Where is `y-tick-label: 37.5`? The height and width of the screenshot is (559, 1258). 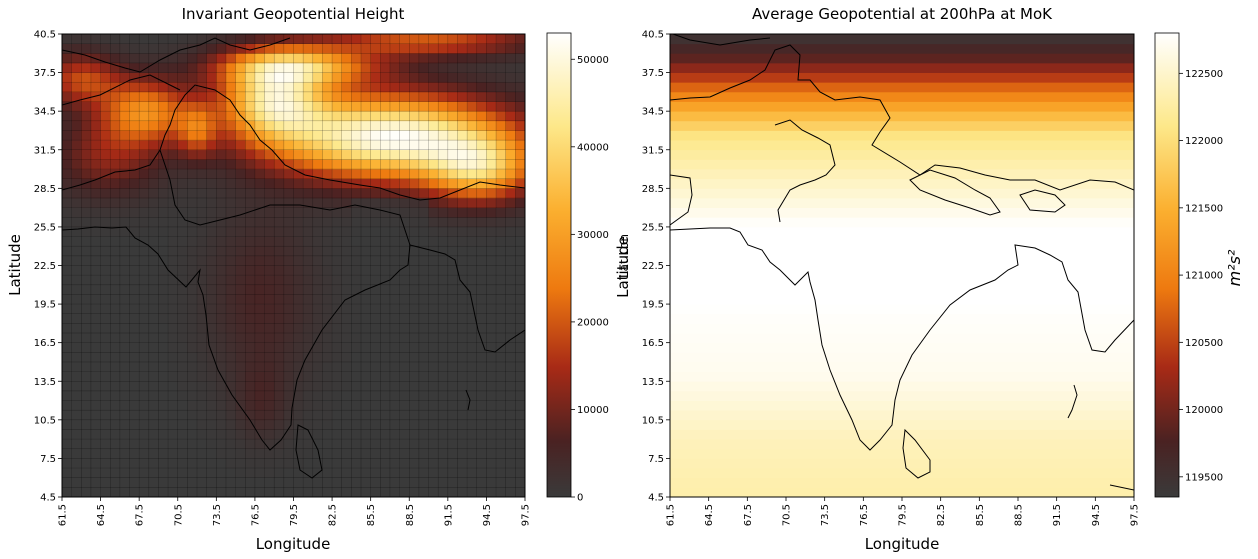
y-tick-label: 37.5 is located at coordinates (653, 73).